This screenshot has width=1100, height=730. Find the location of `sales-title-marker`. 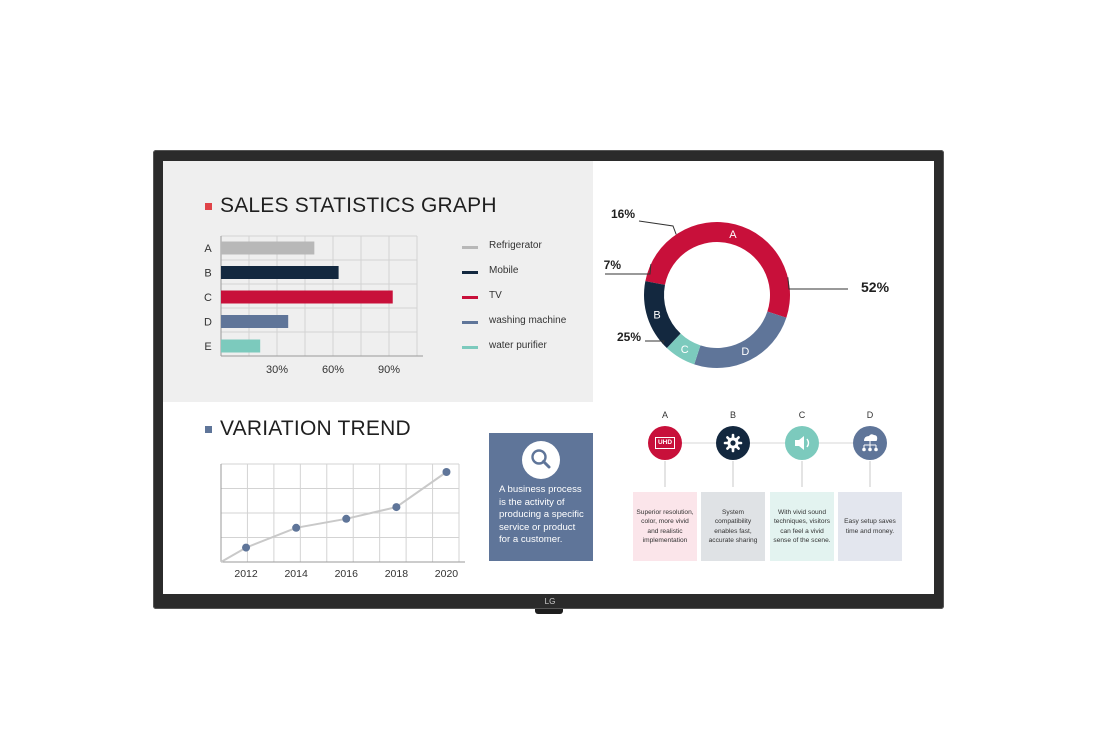

sales-title-marker is located at coordinates (208, 206).